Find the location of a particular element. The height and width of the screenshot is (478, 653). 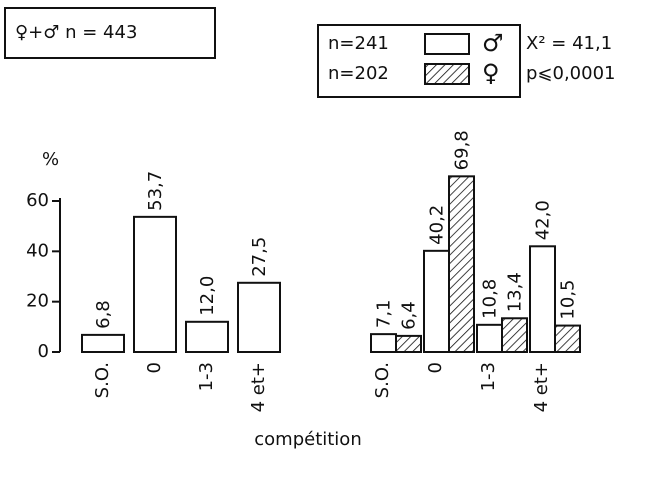

value-label: 53,7 is located at coordinates (155, 191).